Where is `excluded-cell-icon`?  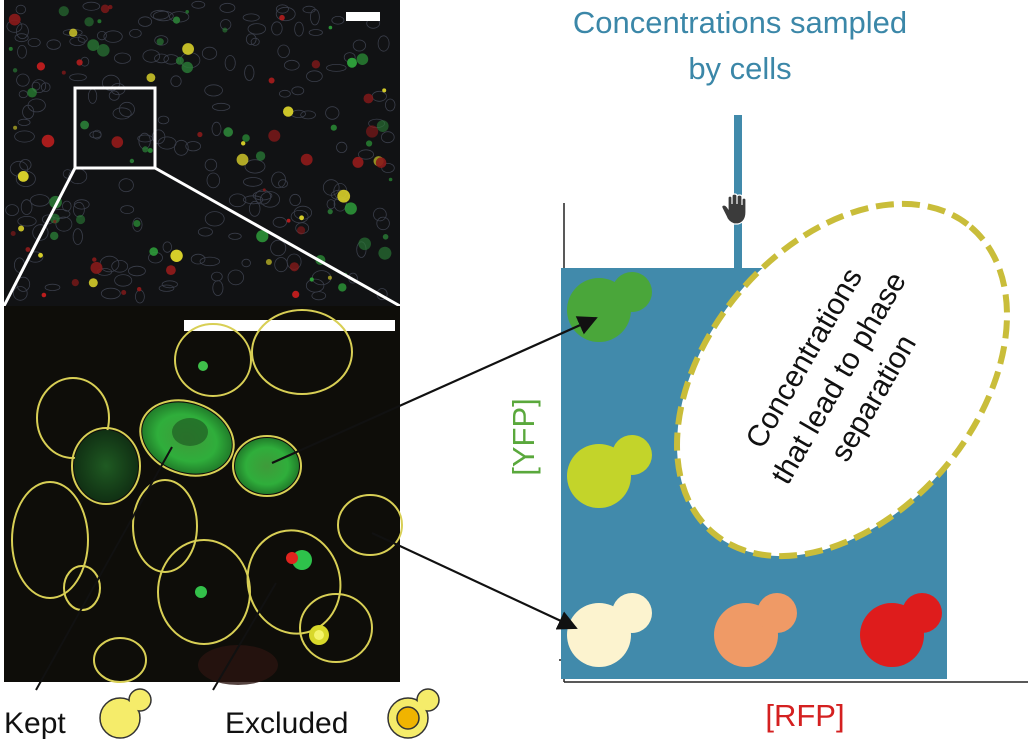 excluded-cell-icon is located at coordinates (413, 713).